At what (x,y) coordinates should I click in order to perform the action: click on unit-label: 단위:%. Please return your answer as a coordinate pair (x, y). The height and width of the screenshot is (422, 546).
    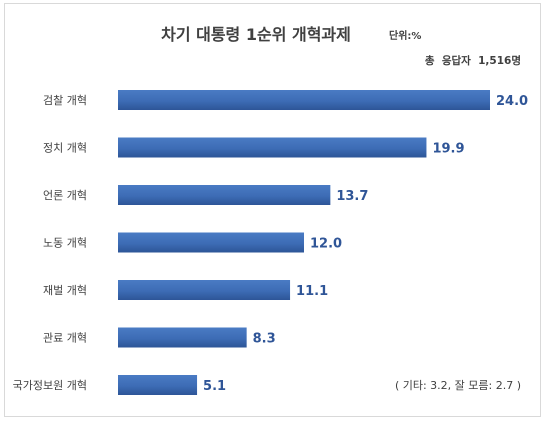
    Looking at the image, I should click on (405, 35).